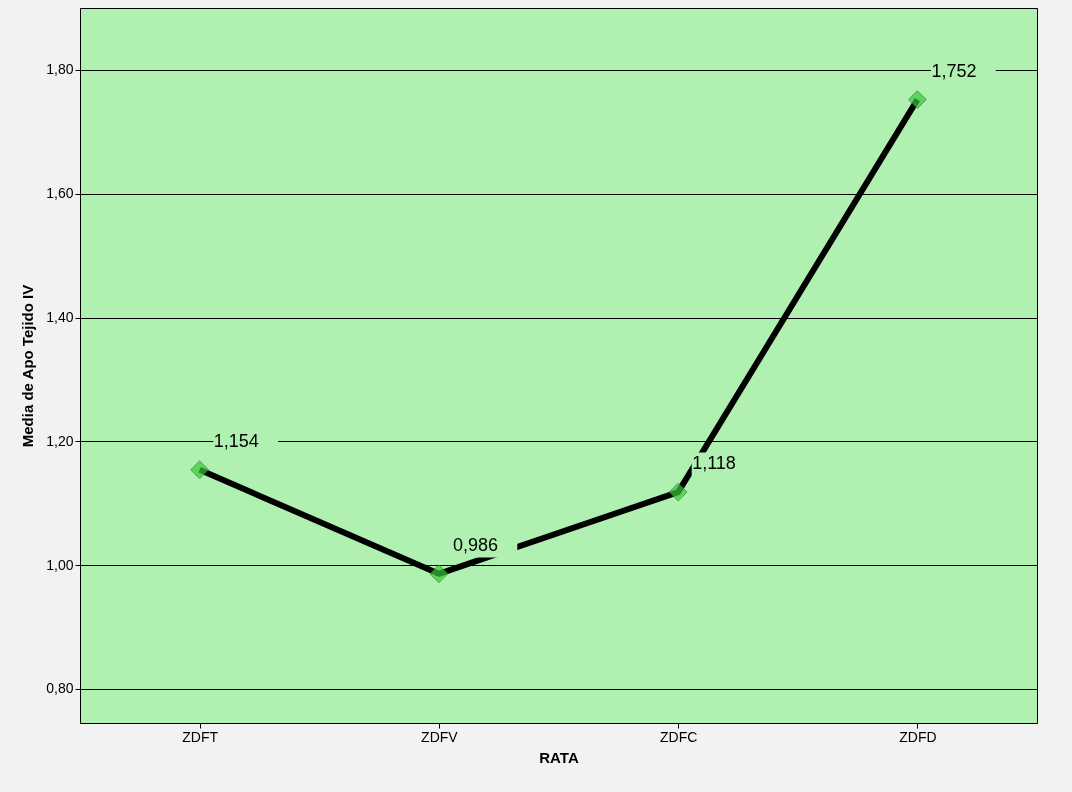  What do you see at coordinates (60, 688) in the screenshot?
I see `y-tick-label: 0,80` at bounding box center [60, 688].